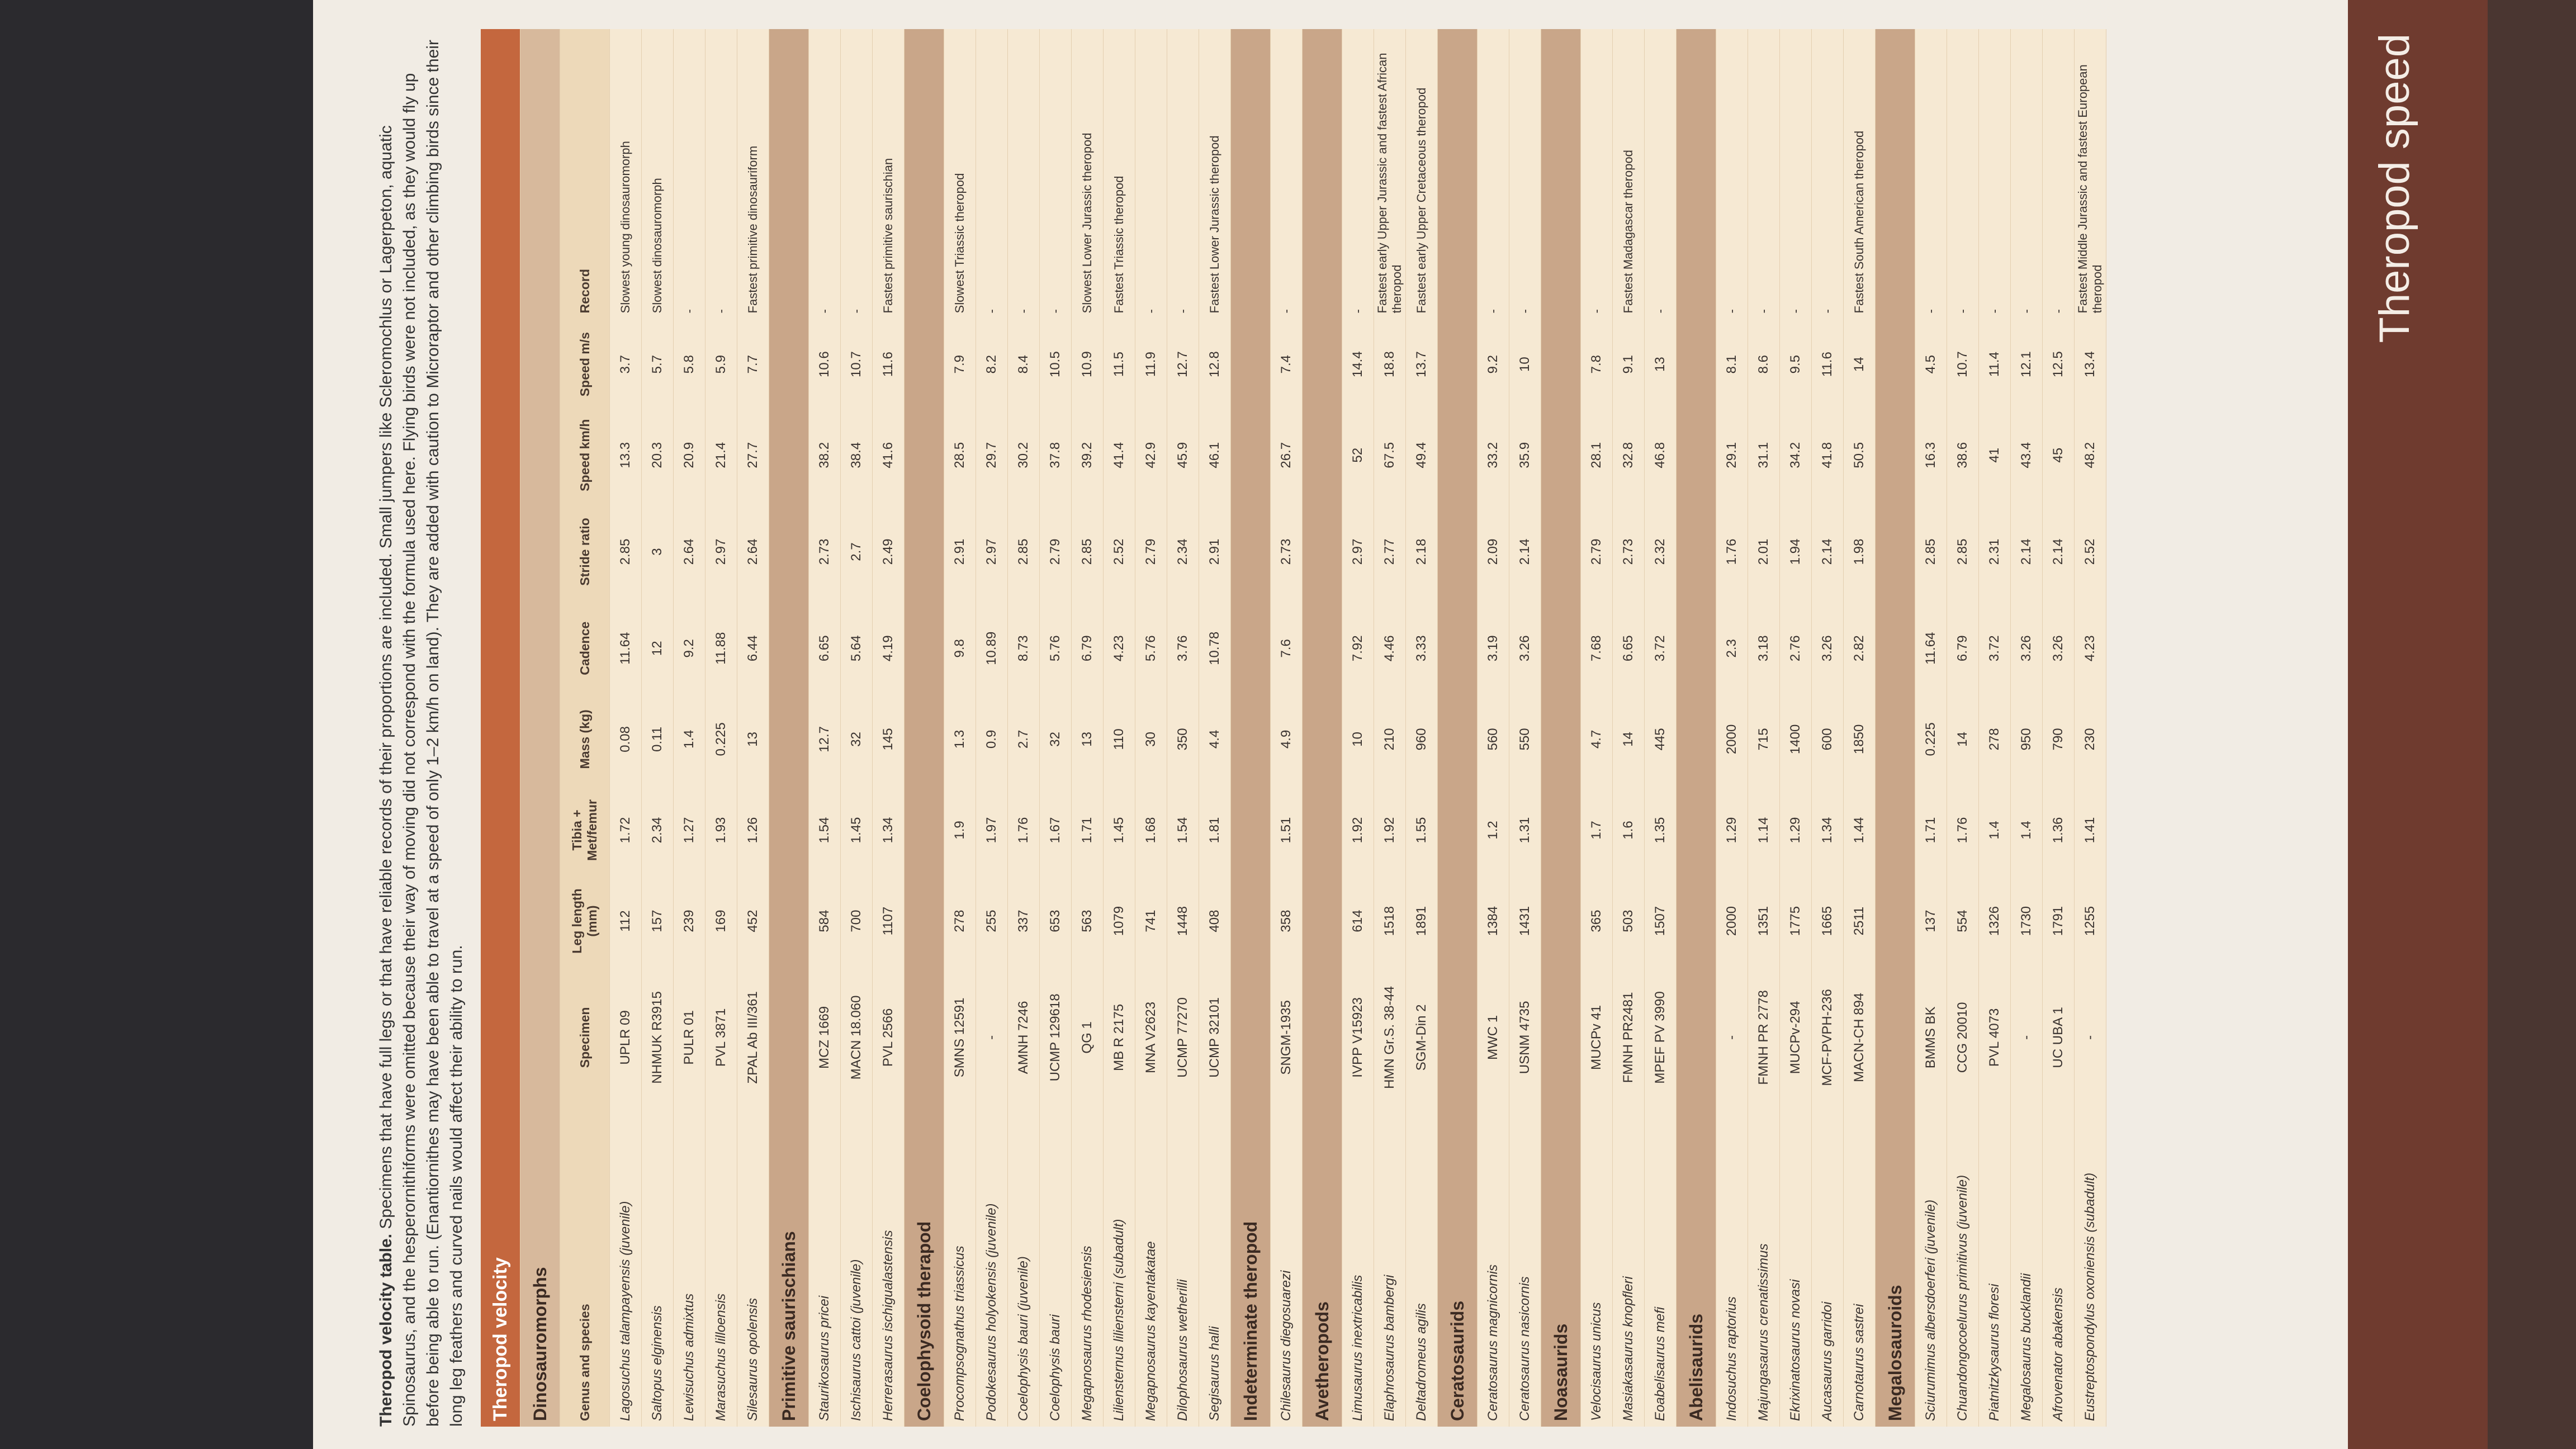 The height and width of the screenshot is (1449, 2576). Describe the element at coordinates (1023, 365) in the screenshot. I see `cell: 8.4` at that location.